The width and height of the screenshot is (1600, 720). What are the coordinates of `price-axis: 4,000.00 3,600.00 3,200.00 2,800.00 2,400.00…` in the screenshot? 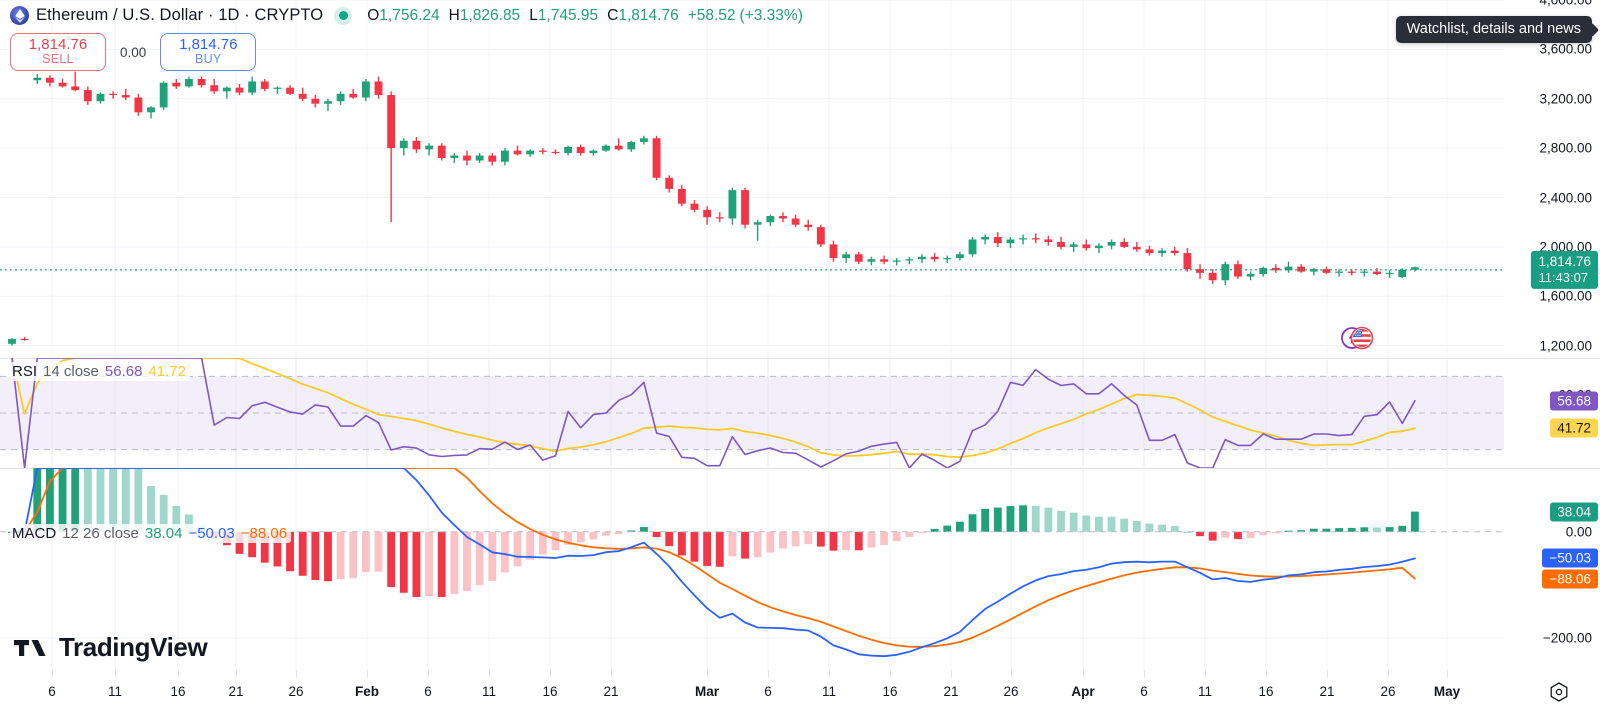 It's located at (1552, 179).